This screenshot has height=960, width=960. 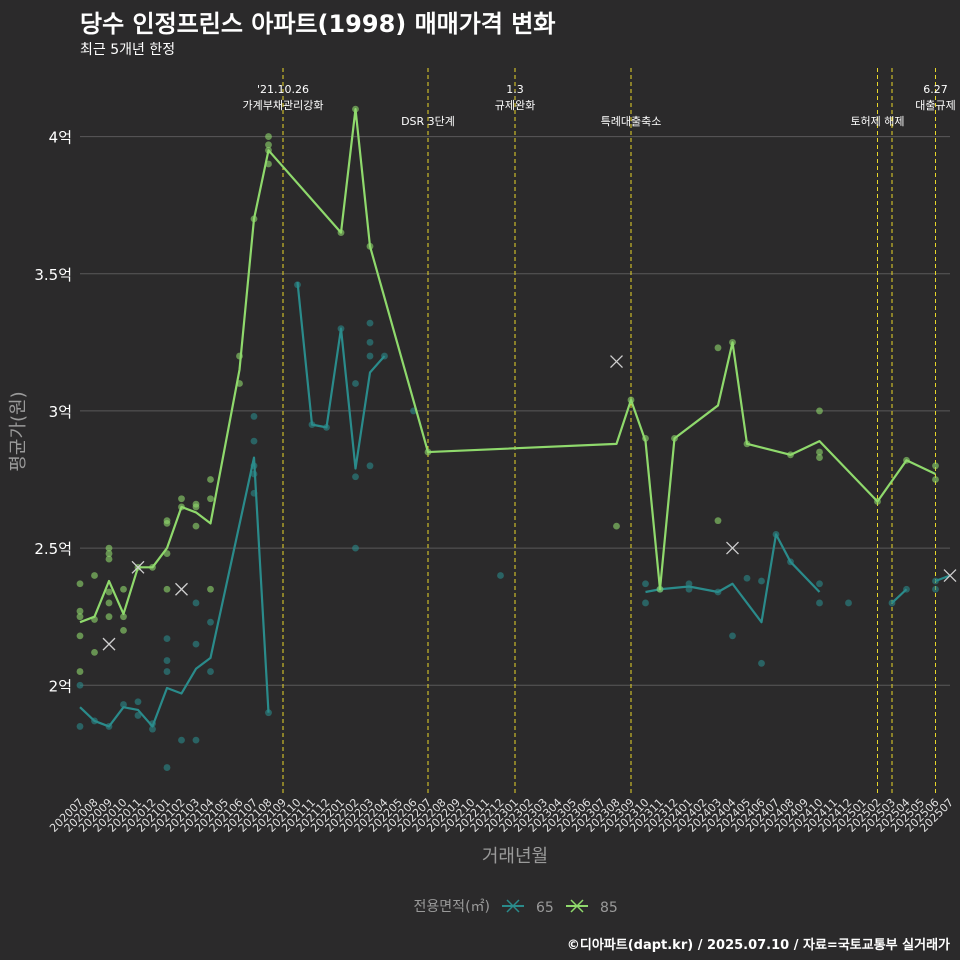 I want to click on event-label: 토허제 해제, so click(x=877, y=121).